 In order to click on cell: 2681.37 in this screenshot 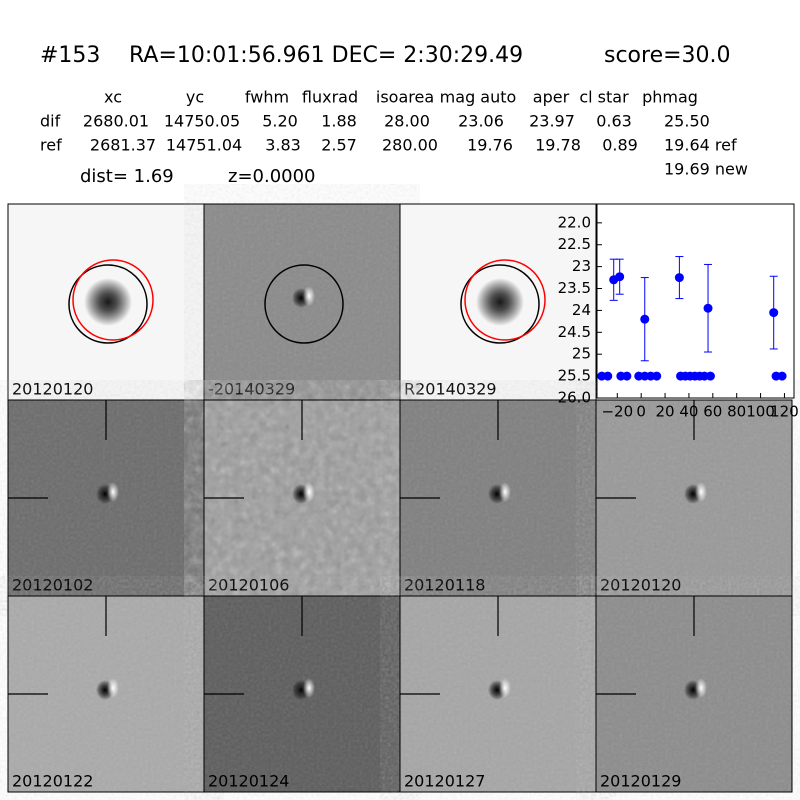, I will do `click(123, 145)`.